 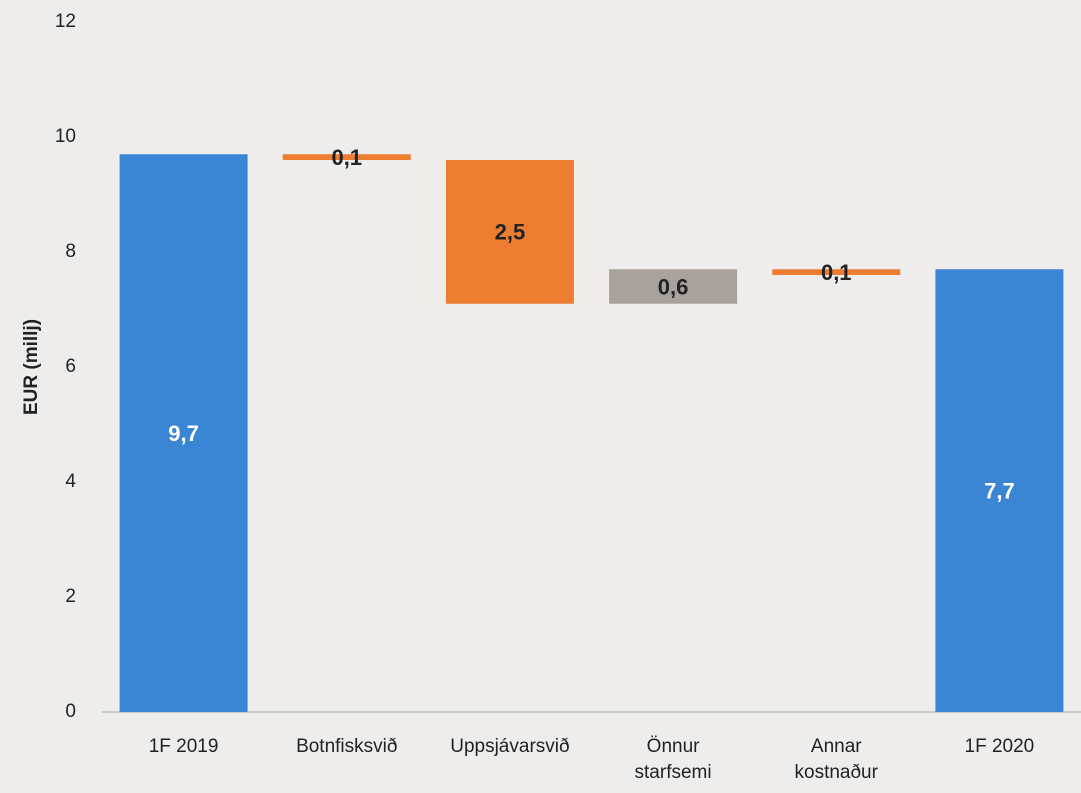 What do you see at coordinates (70, 481) in the screenshot?
I see `y-tick-label: 4` at bounding box center [70, 481].